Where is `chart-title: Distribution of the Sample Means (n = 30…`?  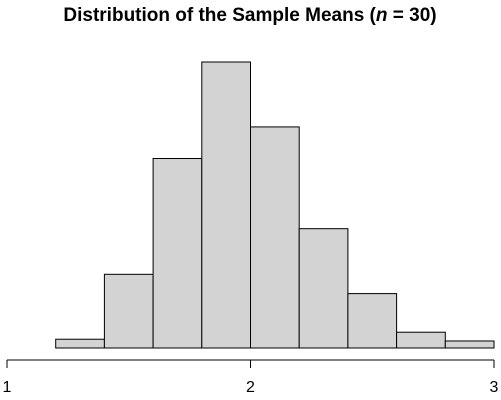 chart-title: Distribution of the Sample Means (n = 30… is located at coordinates (249, 15).